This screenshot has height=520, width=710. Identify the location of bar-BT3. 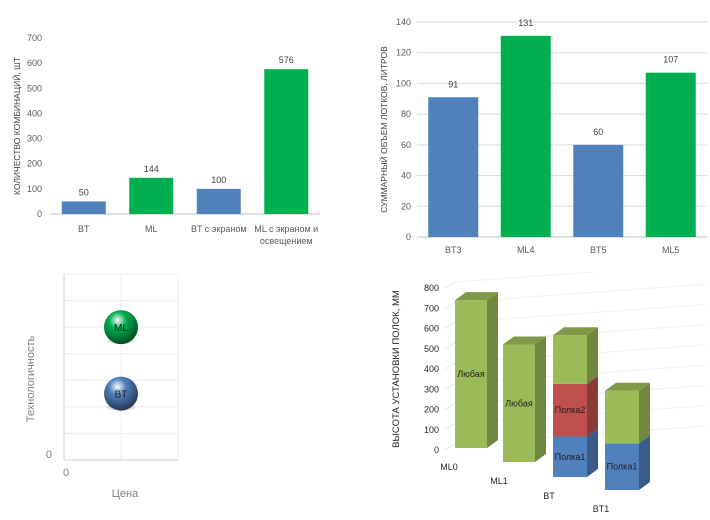
(453, 167).